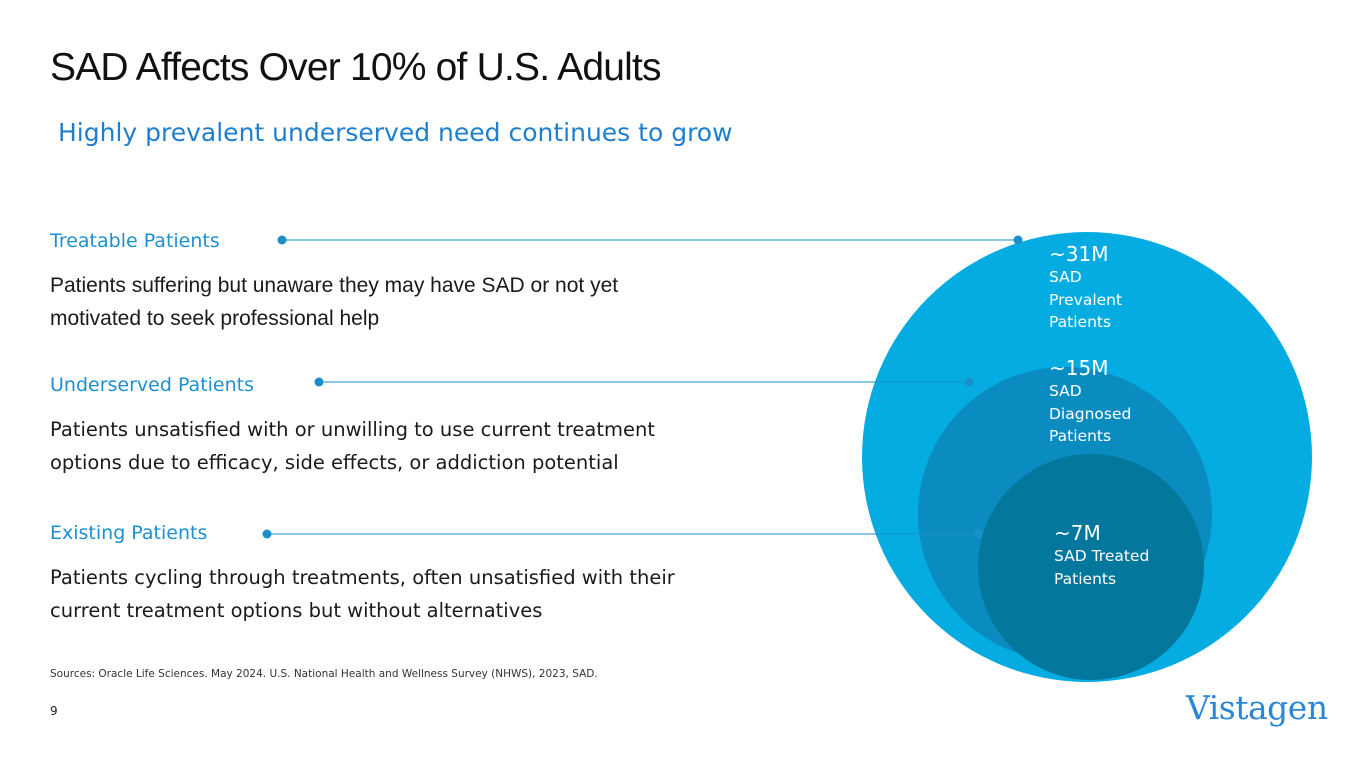 The height and width of the screenshot is (768, 1365). What do you see at coordinates (1079, 254) in the screenshot?
I see `prevalent-value: ~31M` at bounding box center [1079, 254].